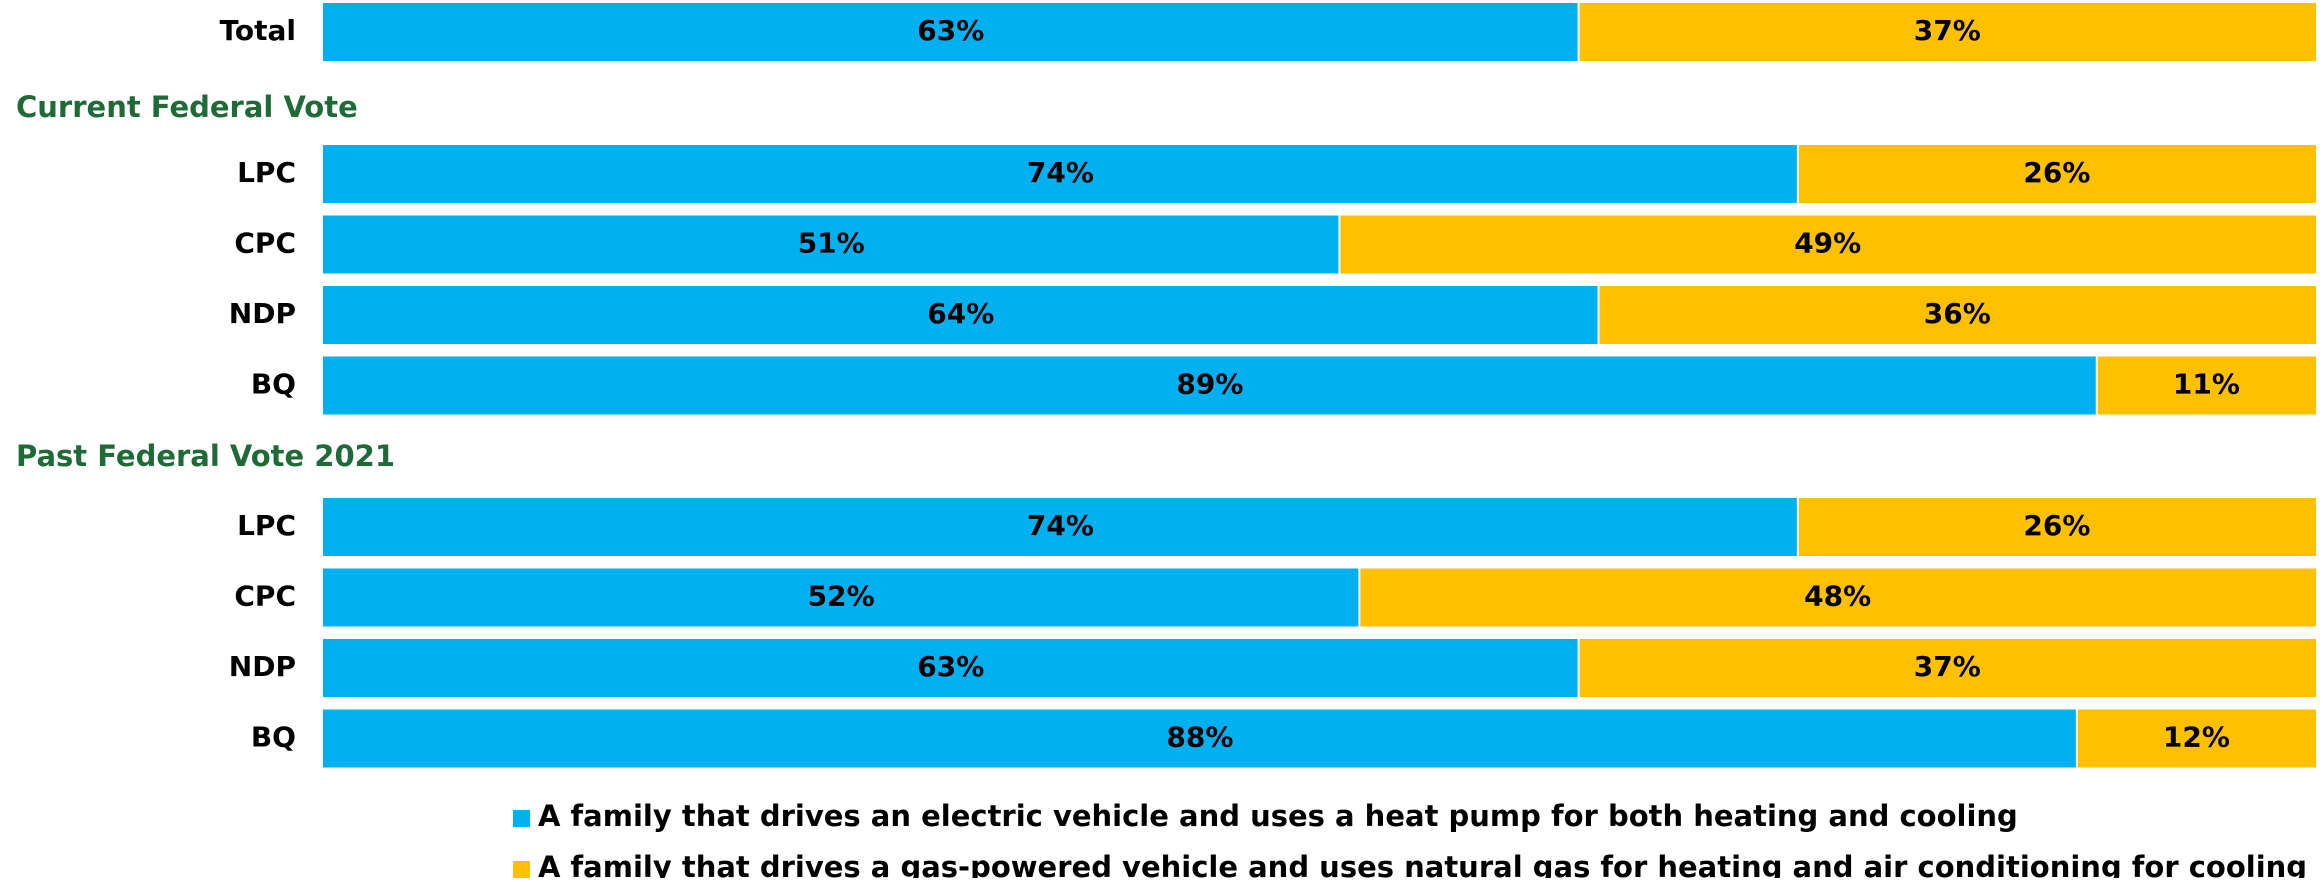 The height and width of the screenshot is (882, 2323). I want to click on data-label: 12%, so click(2196, 737).